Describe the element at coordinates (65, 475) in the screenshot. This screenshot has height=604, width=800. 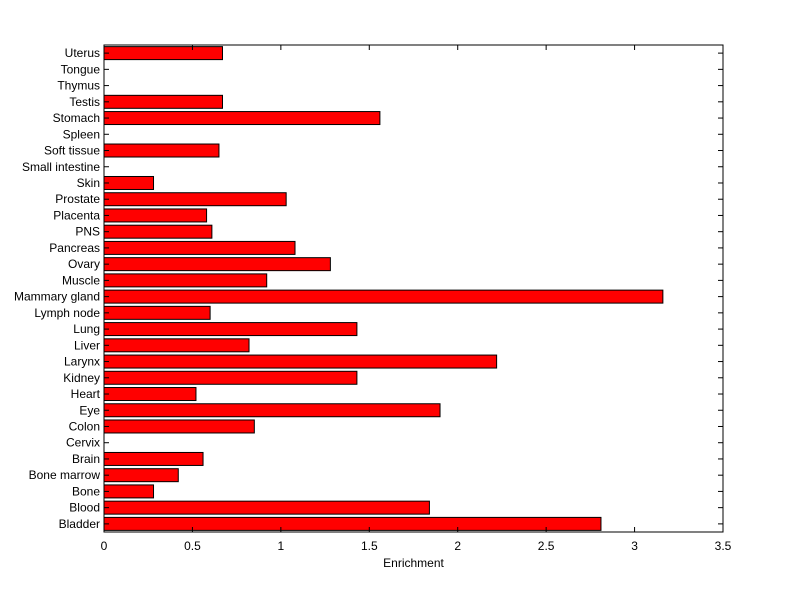
I see `y-tick-label: Bone marrow` at that location.